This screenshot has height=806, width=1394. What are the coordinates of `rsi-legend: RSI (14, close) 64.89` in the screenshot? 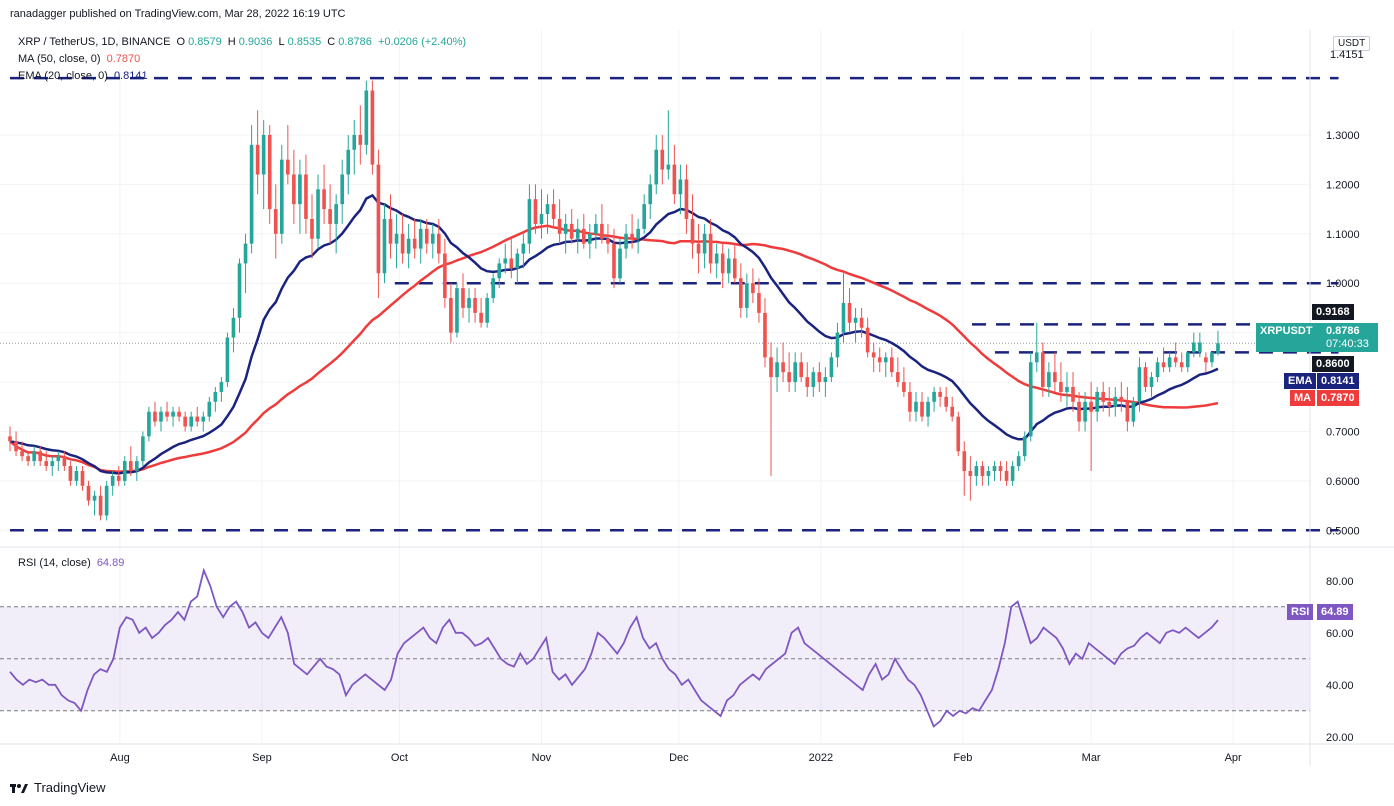 It's located at (72, 563).